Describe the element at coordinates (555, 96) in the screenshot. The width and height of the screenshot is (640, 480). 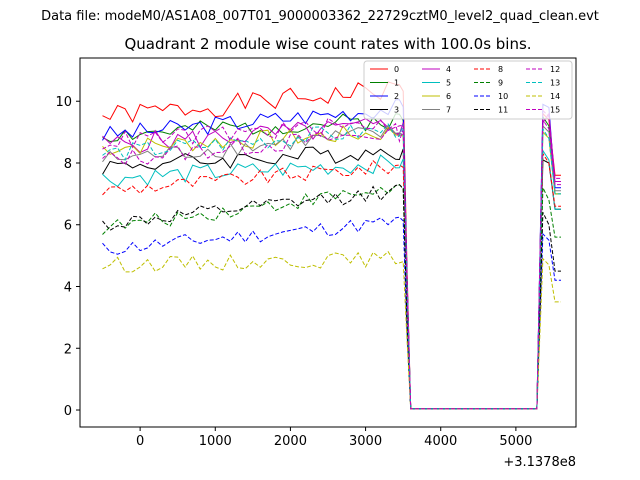
I see `legend-label: 14` at that location.